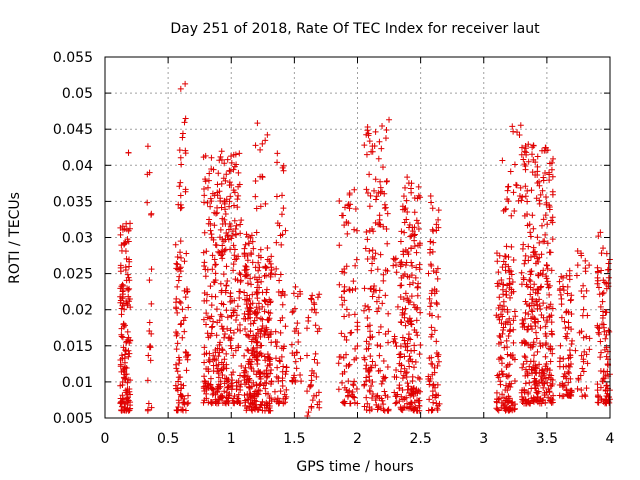  What do you see at coordinates (357, 439) in the screenshot?
I see `x-tick-label: 2` at bounding box center [357, 439].